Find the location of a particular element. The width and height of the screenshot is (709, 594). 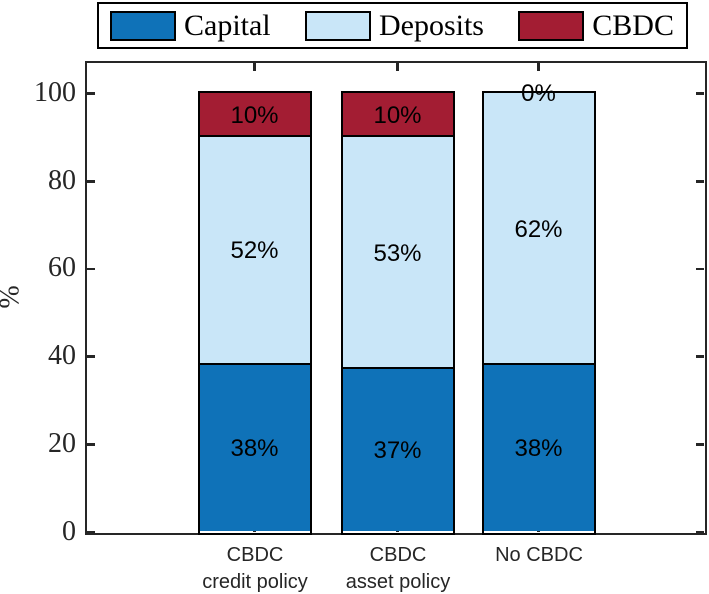

y-tick-label: 0 is located at coordinates (69, 531).